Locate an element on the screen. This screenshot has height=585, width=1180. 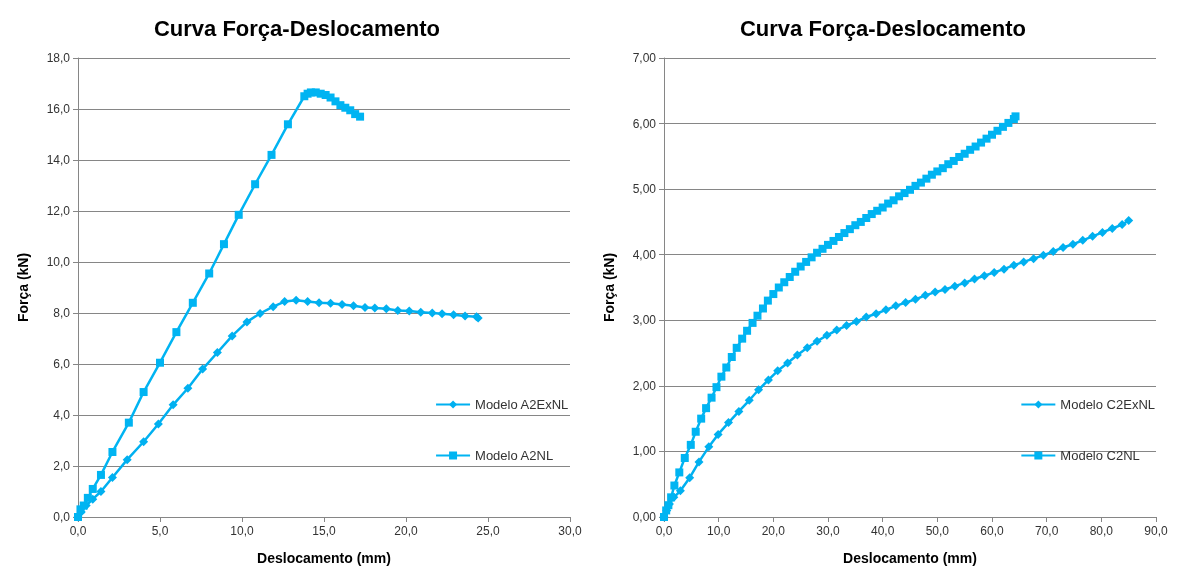
y-tick-label: 6,00 is located at coordinates (644, 123).